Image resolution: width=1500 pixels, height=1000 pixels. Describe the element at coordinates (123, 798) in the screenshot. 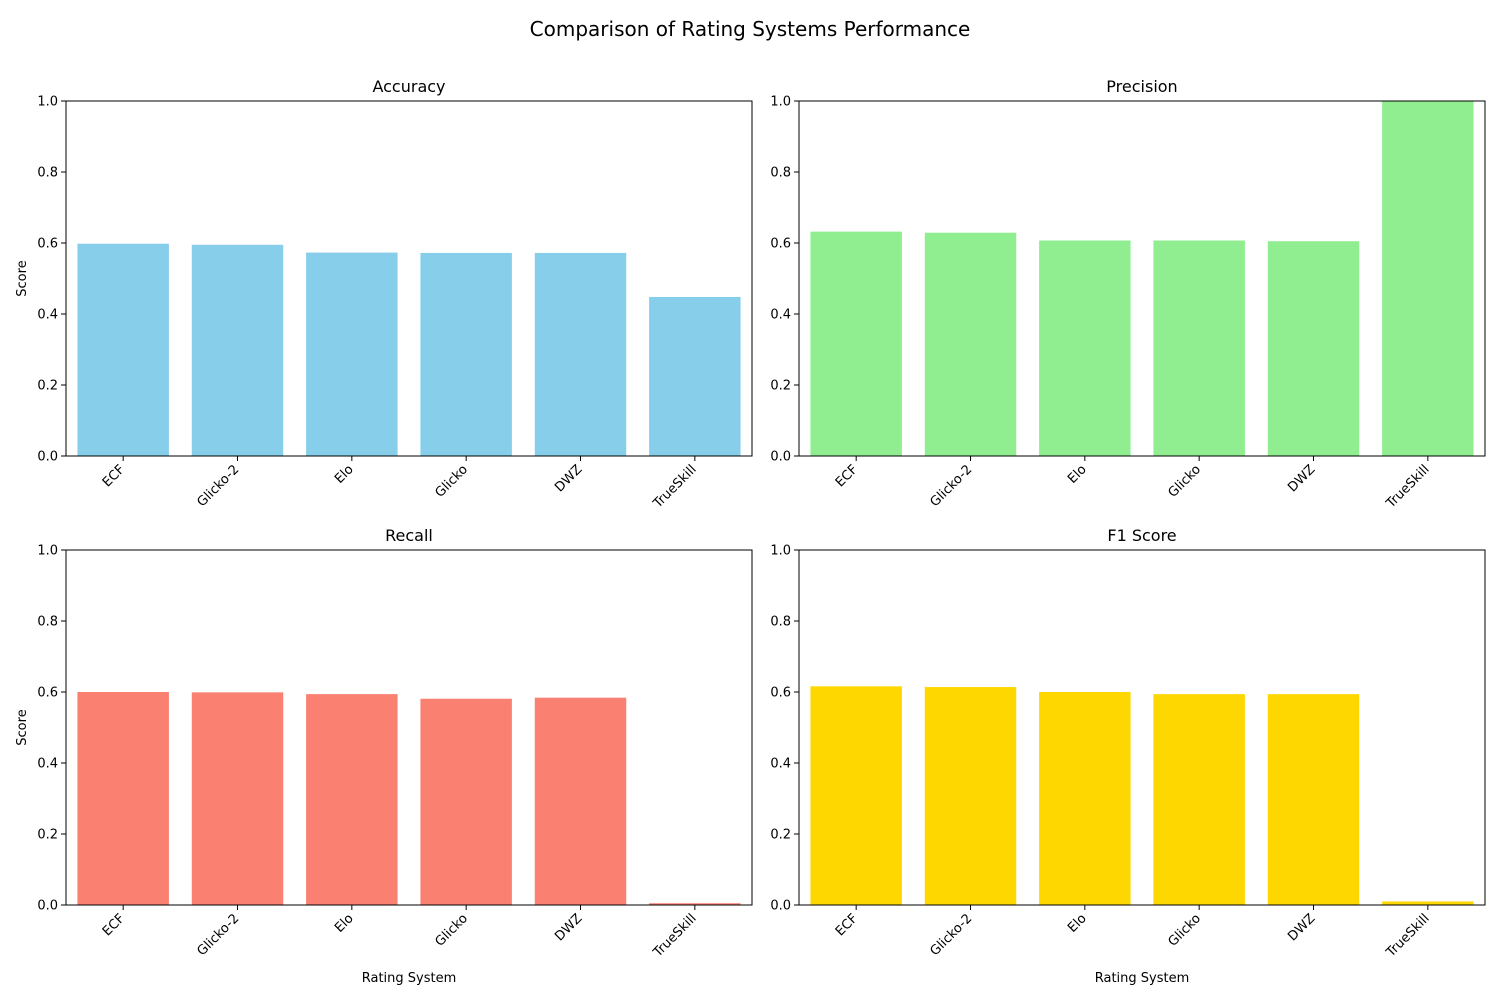

I see `recall-bar-ecf` at that location.